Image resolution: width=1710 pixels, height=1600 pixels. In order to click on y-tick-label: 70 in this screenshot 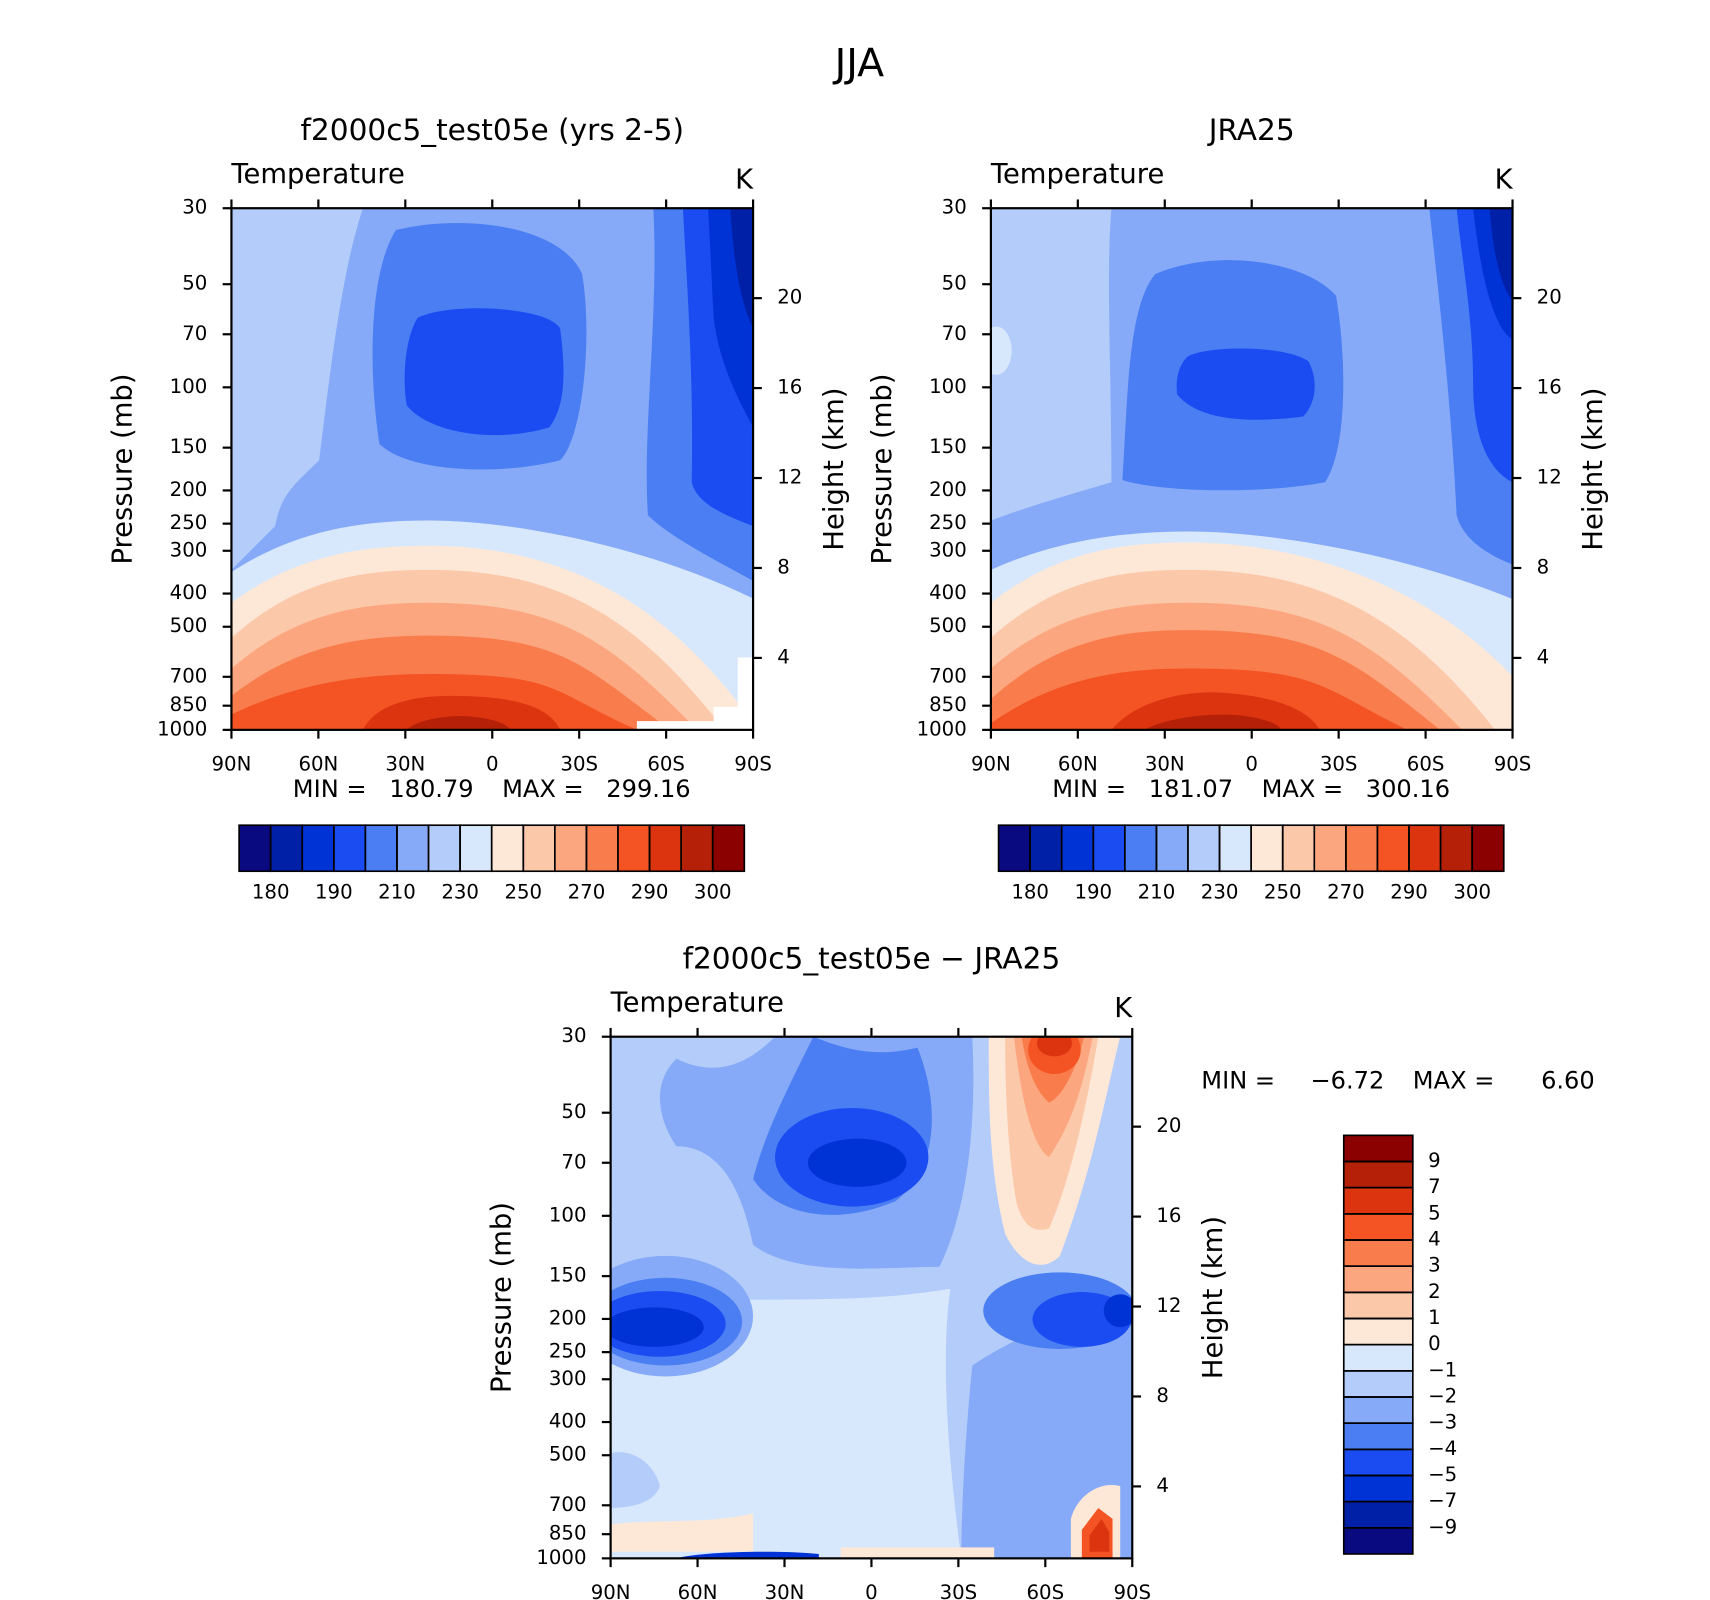, I will do `click(954, 333)`.